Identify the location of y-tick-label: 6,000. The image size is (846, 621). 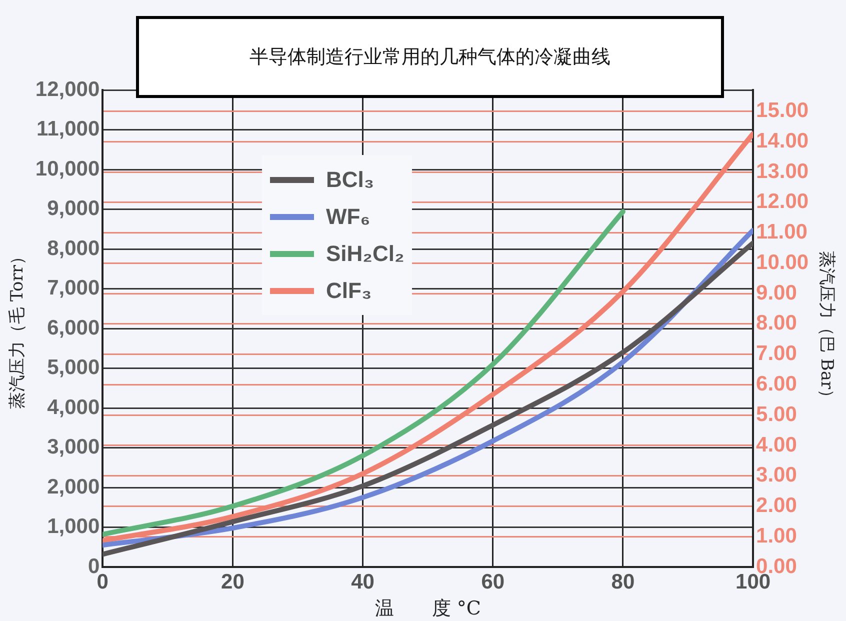
(73, 328).